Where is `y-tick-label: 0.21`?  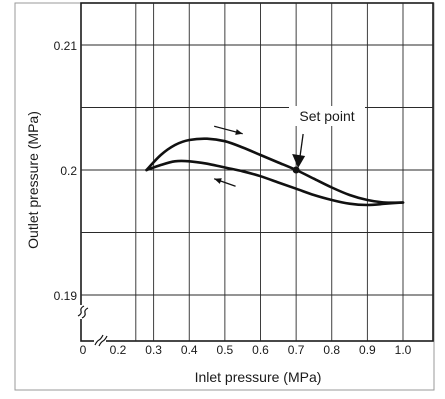
y-tick-label: 0.21 is located at coordinates (66, 46).